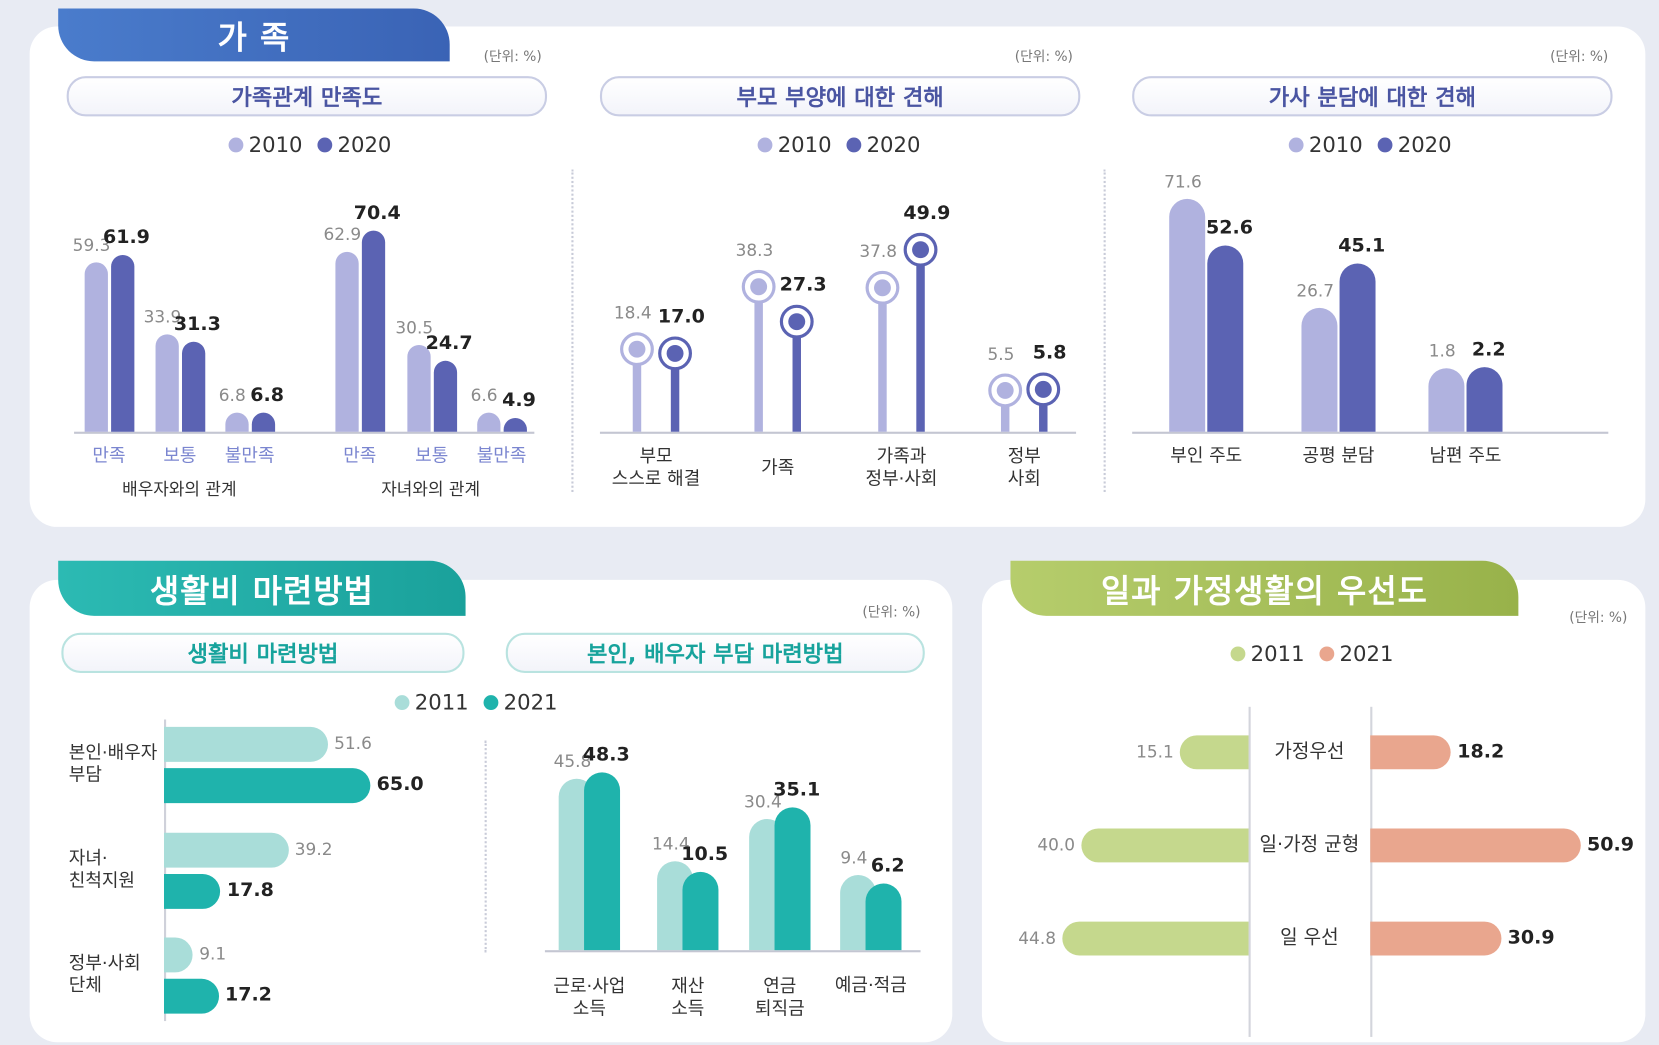  What do you see at coordinates (179, 489) in the screenshot?
I see `group-label: 배우자와의 관계` at bounding box center [179, 489].